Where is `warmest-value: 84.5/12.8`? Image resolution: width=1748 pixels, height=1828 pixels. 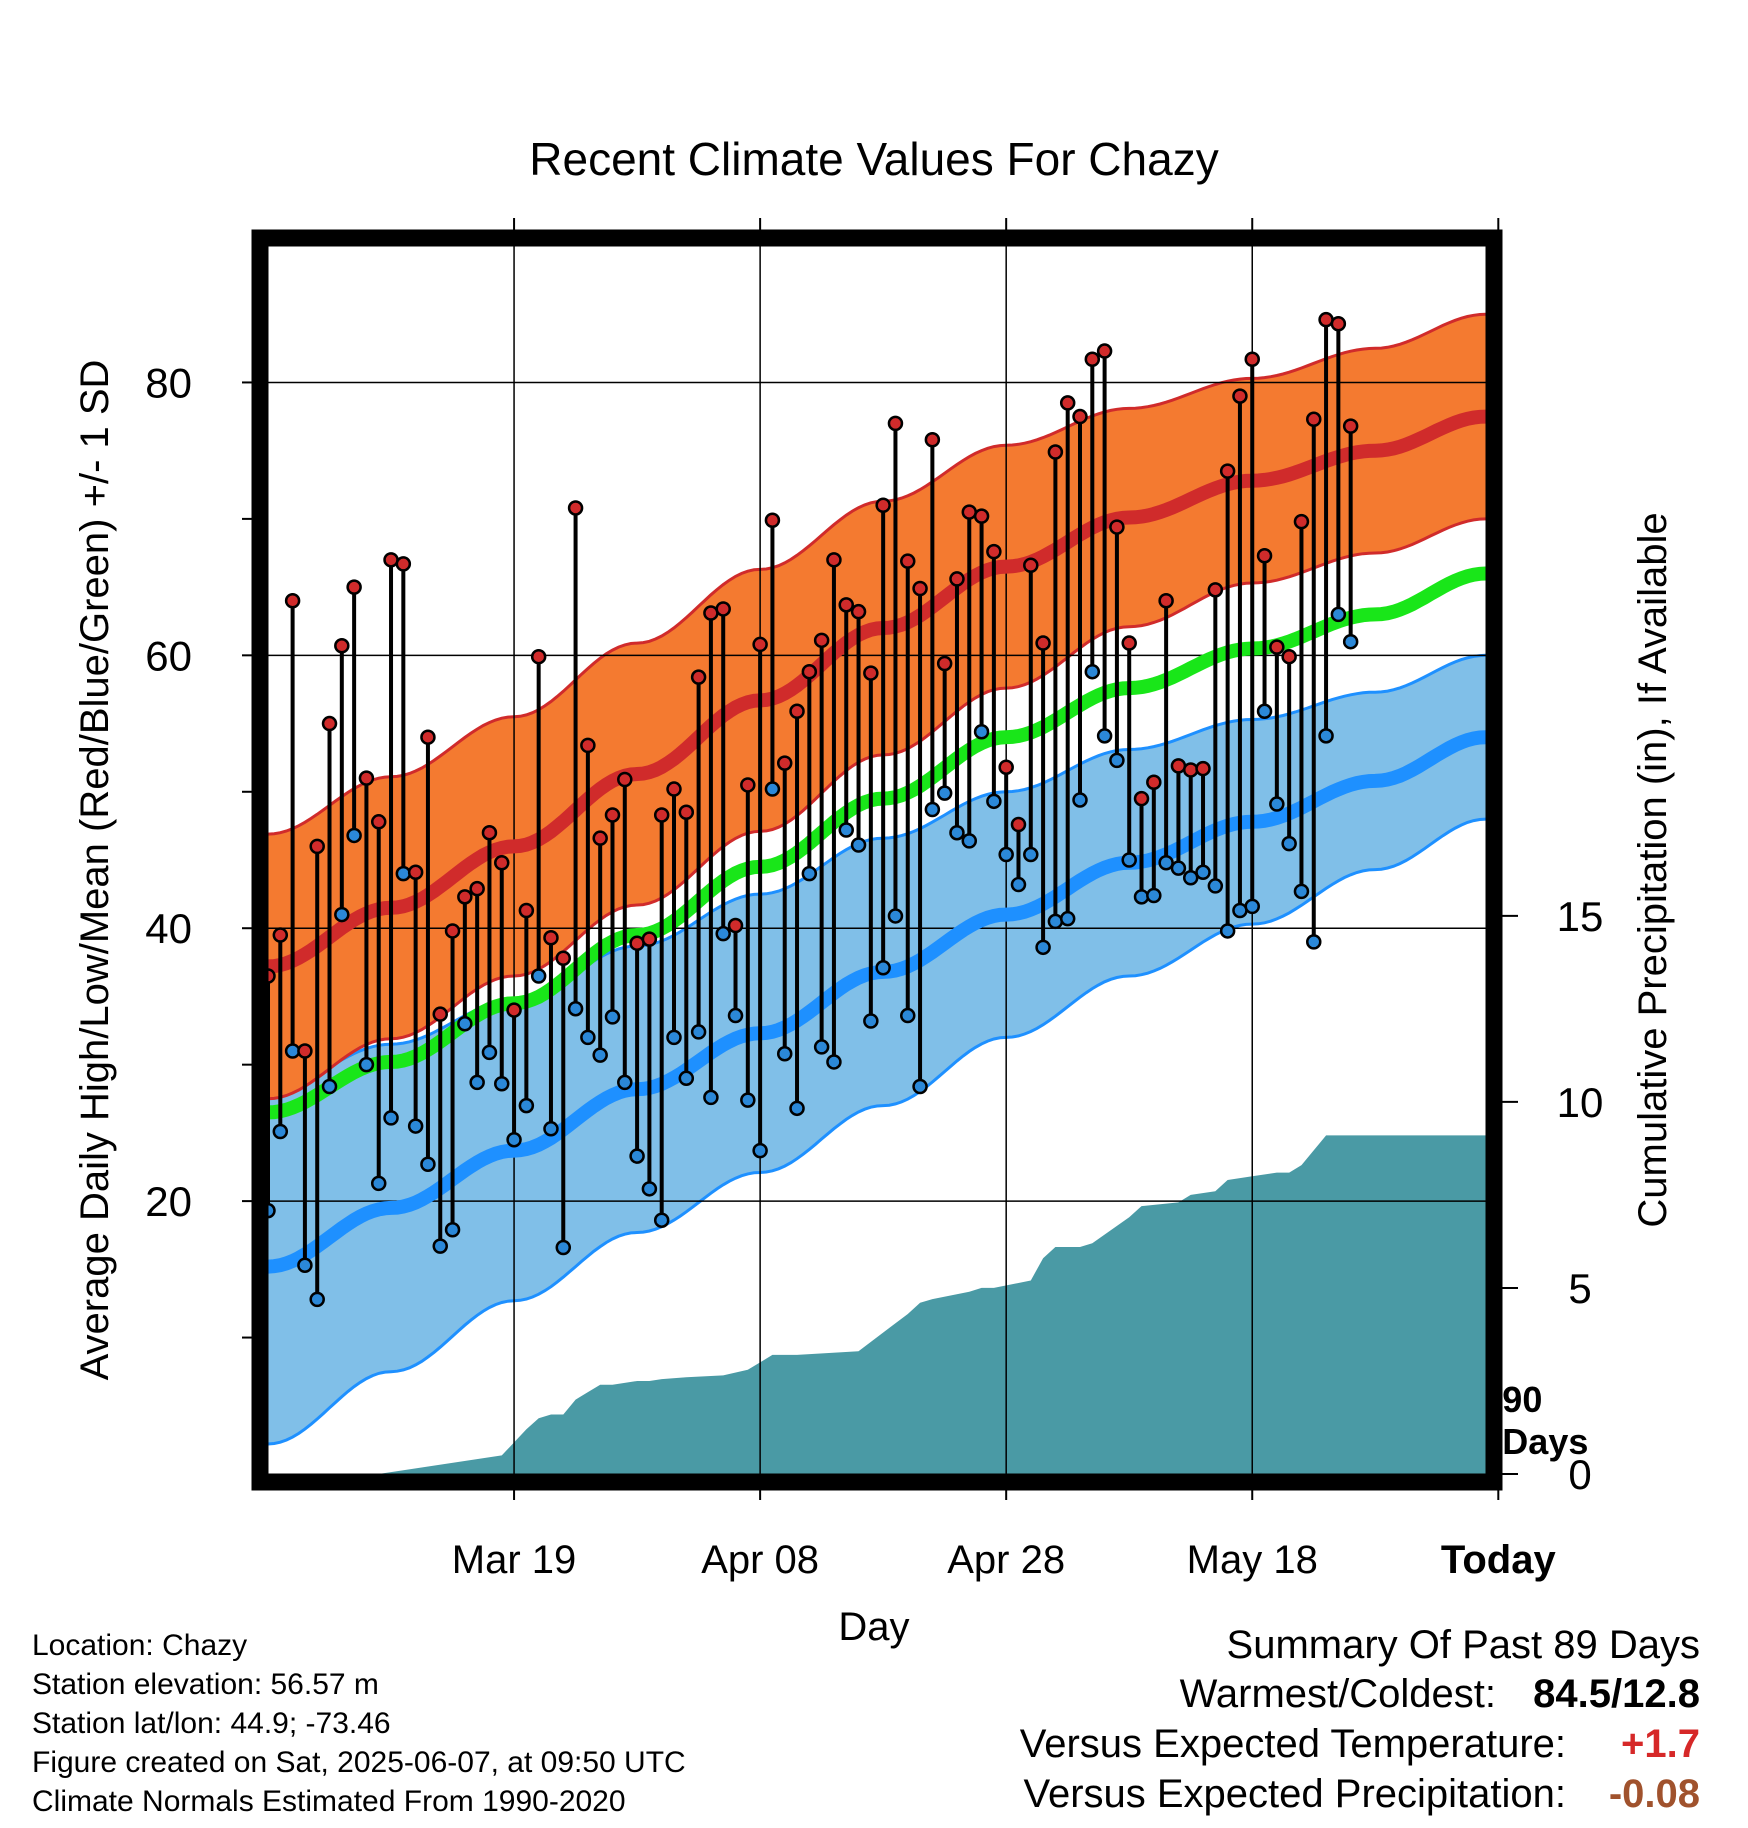 warmest-value: 84.5/12.8 is located at coordinates (1616, 1694).